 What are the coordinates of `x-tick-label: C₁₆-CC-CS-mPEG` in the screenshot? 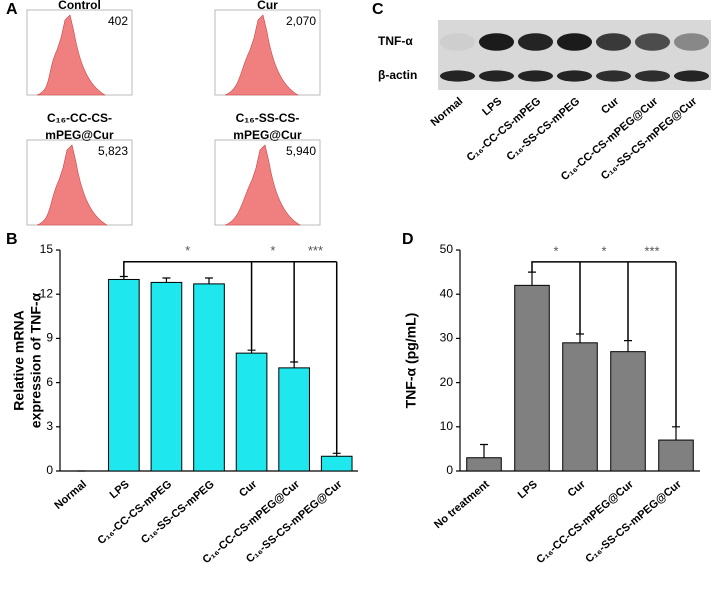 It's located at (135, 512).